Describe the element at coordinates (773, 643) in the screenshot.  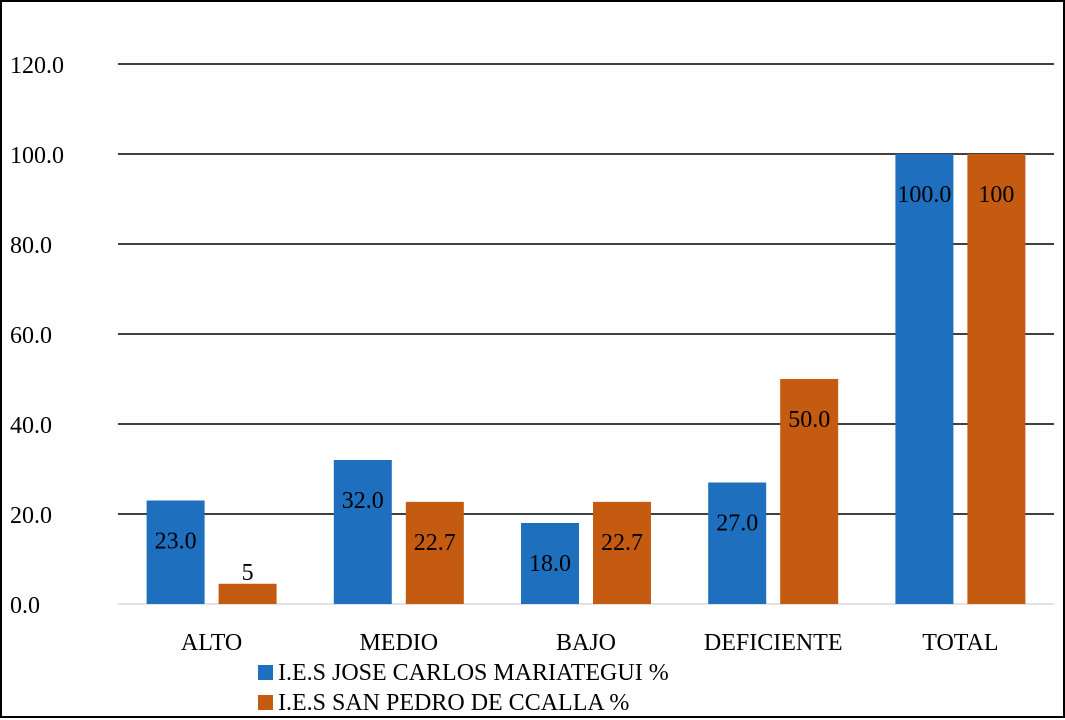
I see `category-label: DEFICIENTE` at that location.